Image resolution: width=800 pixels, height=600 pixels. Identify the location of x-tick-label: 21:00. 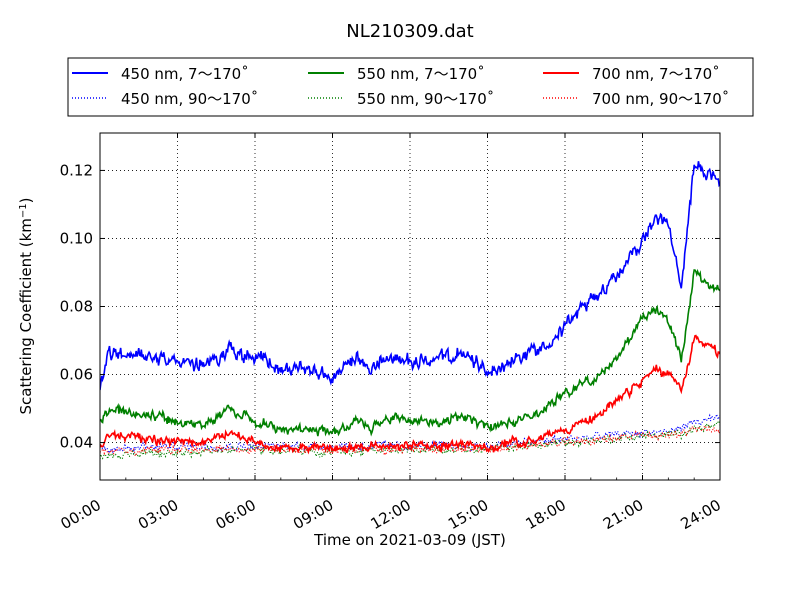
(623, 514).